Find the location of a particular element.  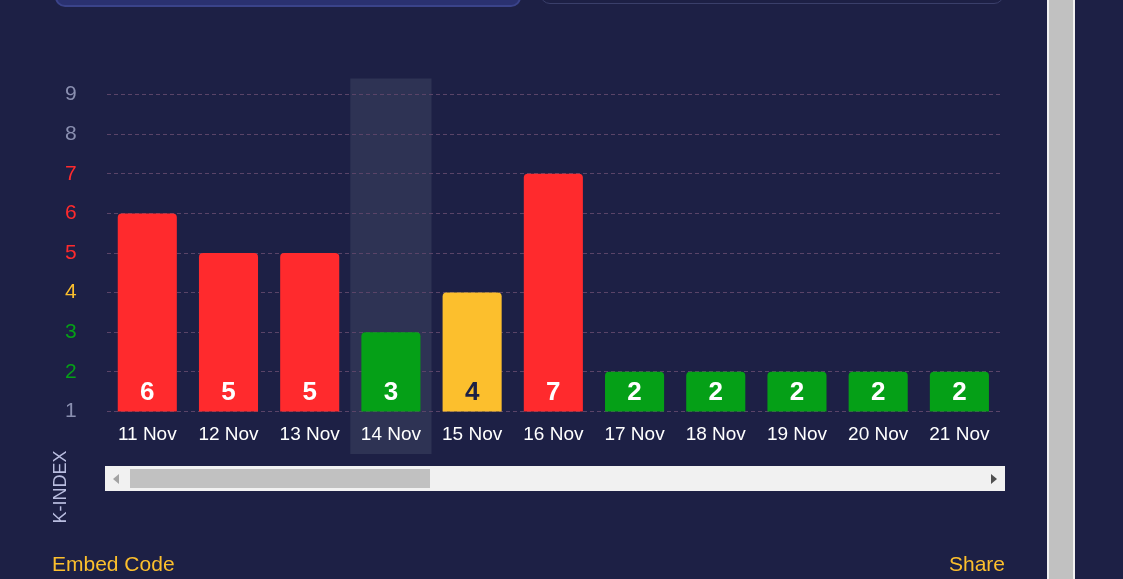

y-tick-label: 7 is located at coordinates (70, 172).